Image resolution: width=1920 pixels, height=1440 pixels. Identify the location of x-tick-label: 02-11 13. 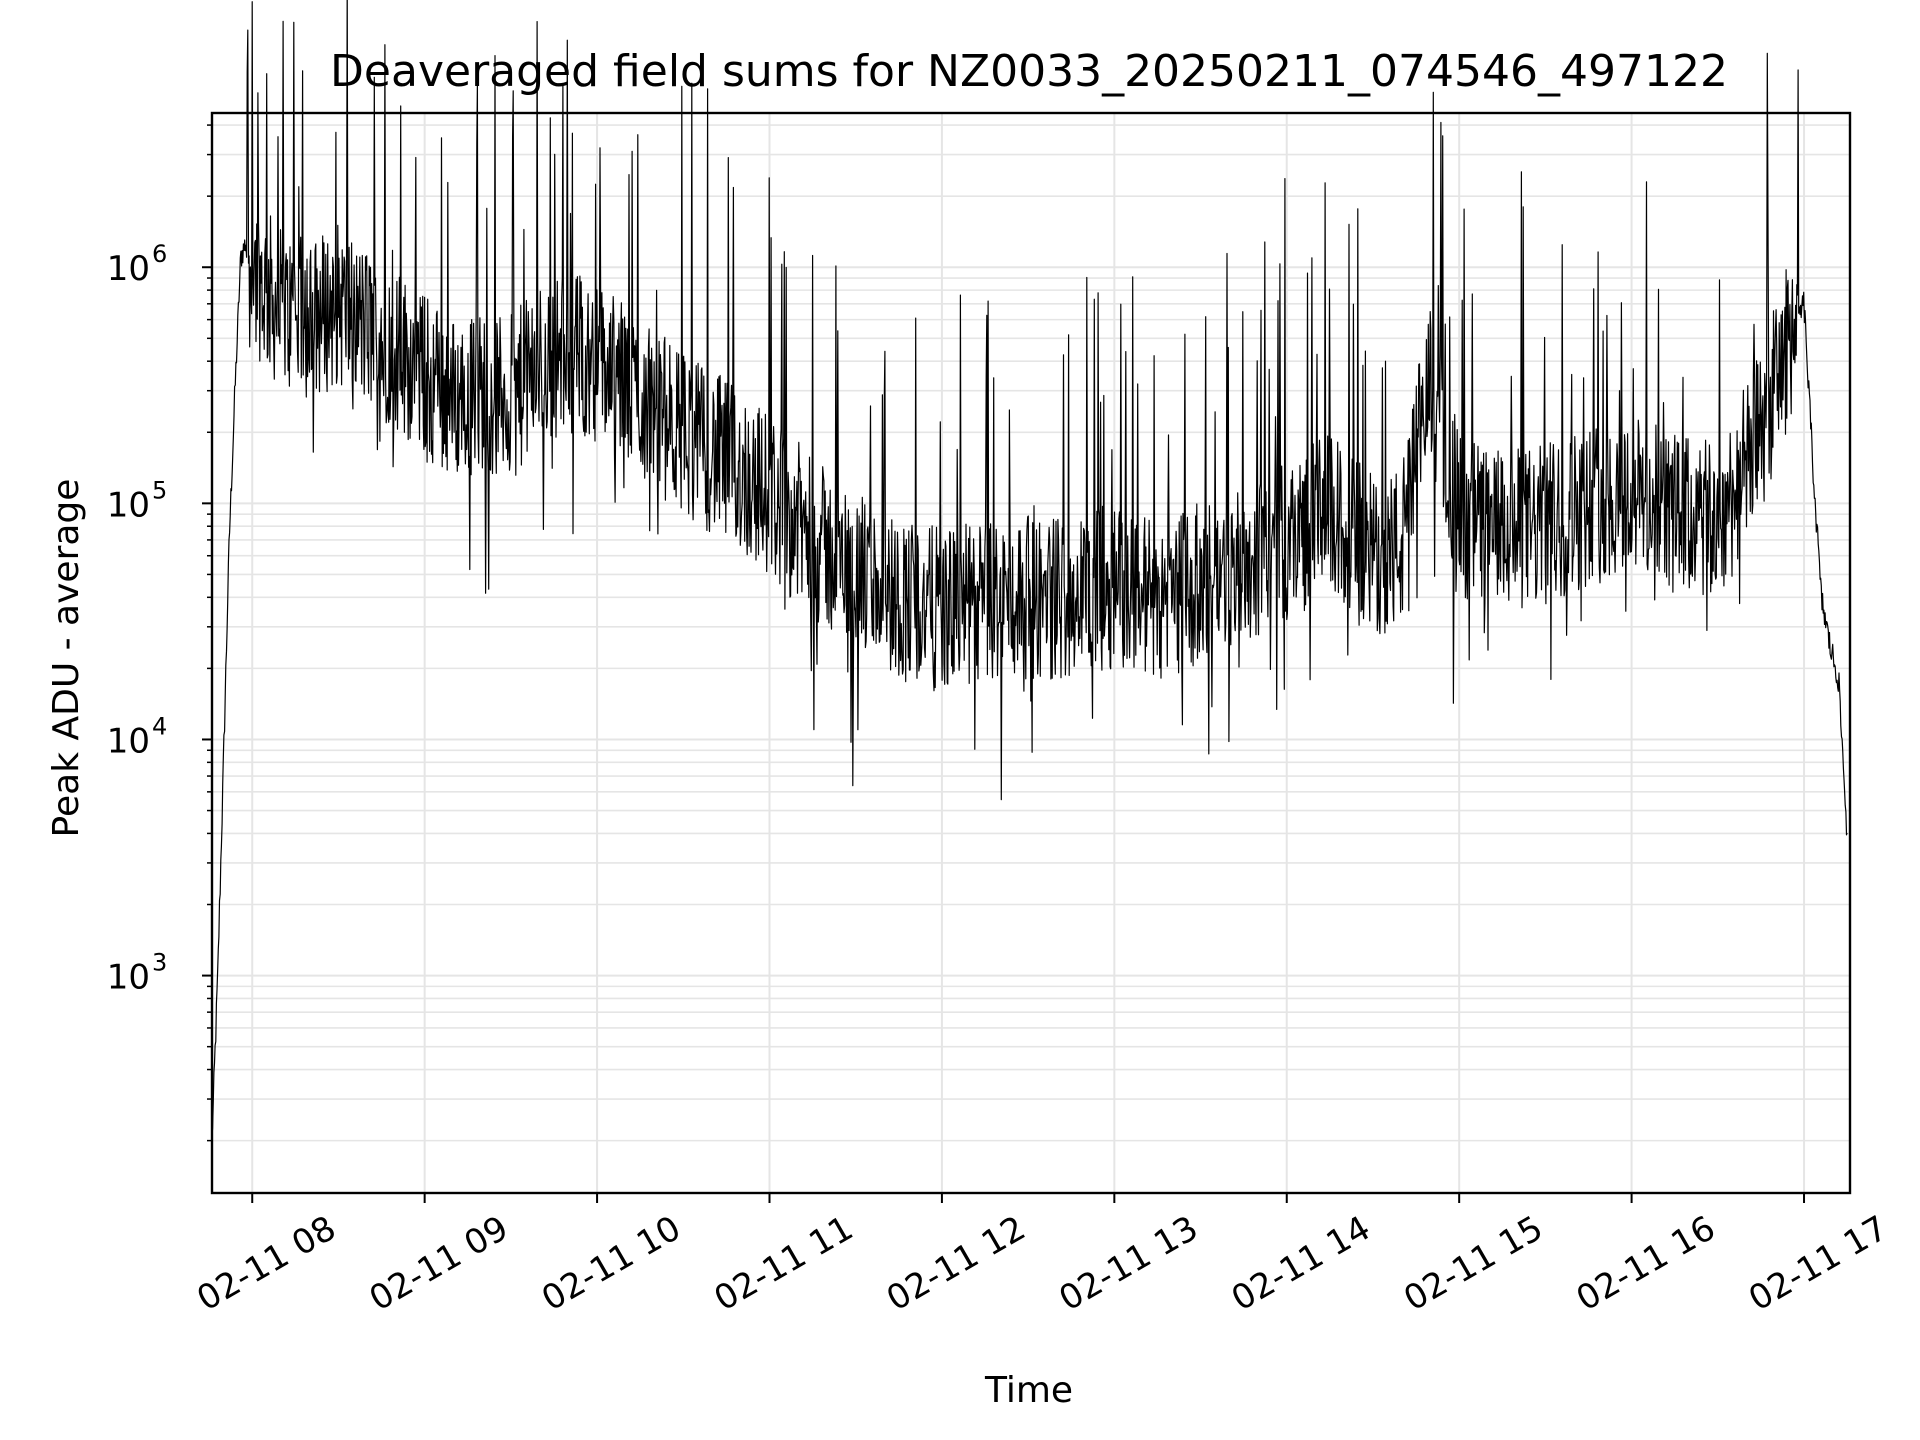
(1128, 1263).